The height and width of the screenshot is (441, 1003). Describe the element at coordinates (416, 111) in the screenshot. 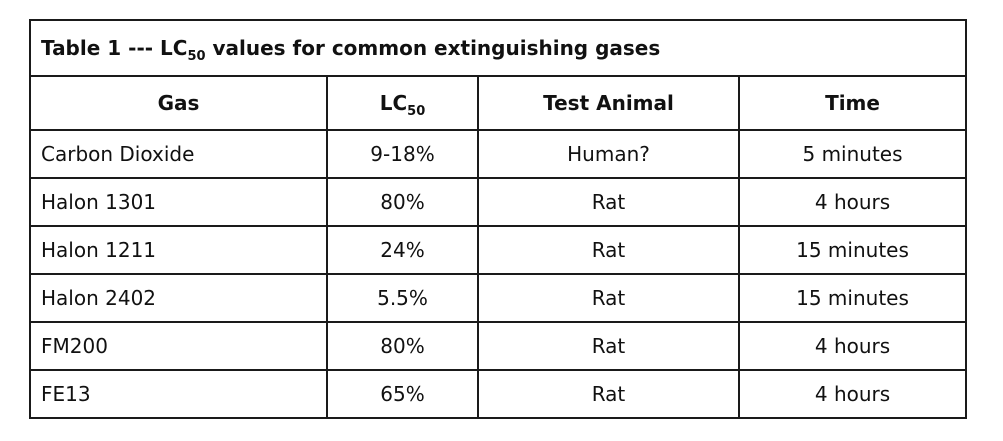

I see `header-lc50-subscript: 50` at that location.